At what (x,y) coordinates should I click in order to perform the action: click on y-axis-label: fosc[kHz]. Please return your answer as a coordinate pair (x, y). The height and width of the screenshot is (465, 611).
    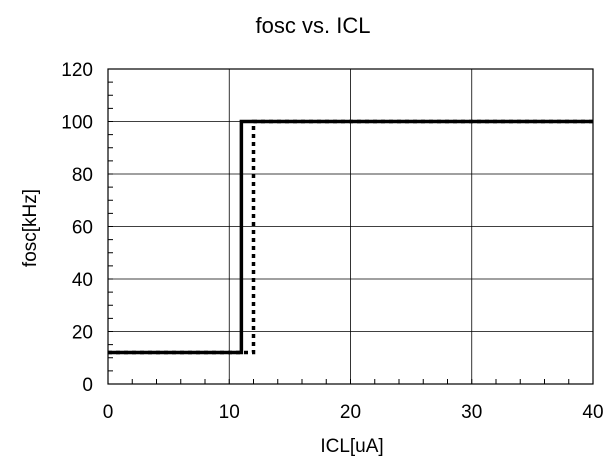
    Looking at the image, I should click on (30, 228).